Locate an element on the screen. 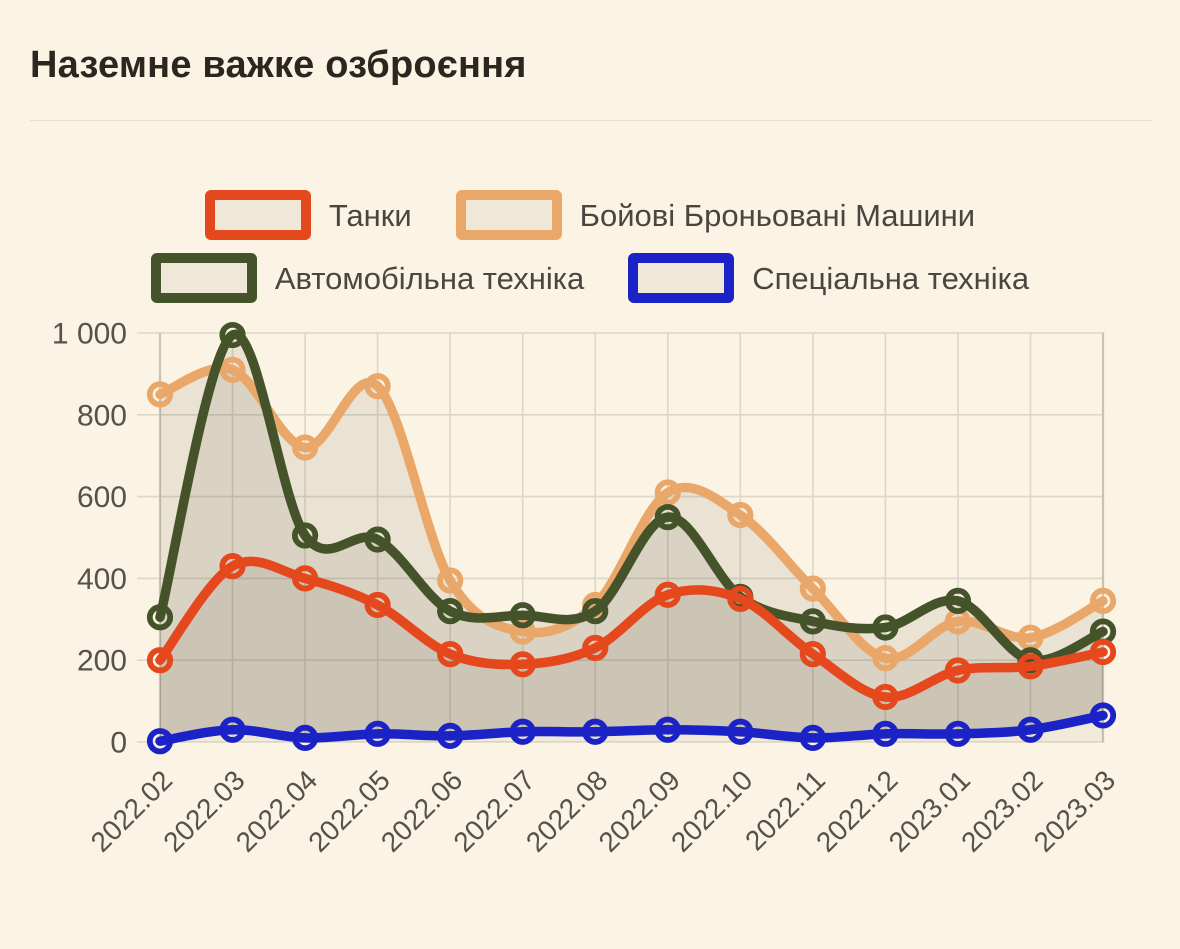 The image size is (1180, 949). title-divider is located at coordinates (591, 120).